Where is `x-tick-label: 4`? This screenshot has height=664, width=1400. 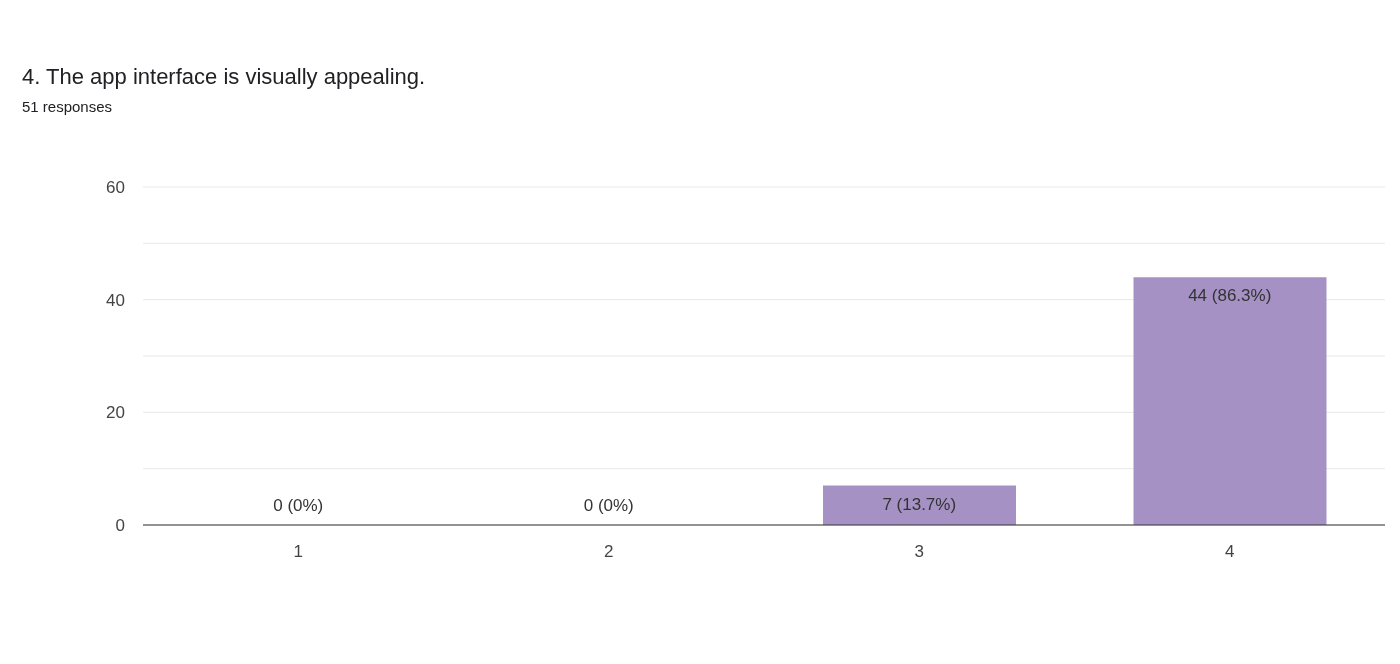 x-tick-label: 4 is located at coordinates (1230, 552).